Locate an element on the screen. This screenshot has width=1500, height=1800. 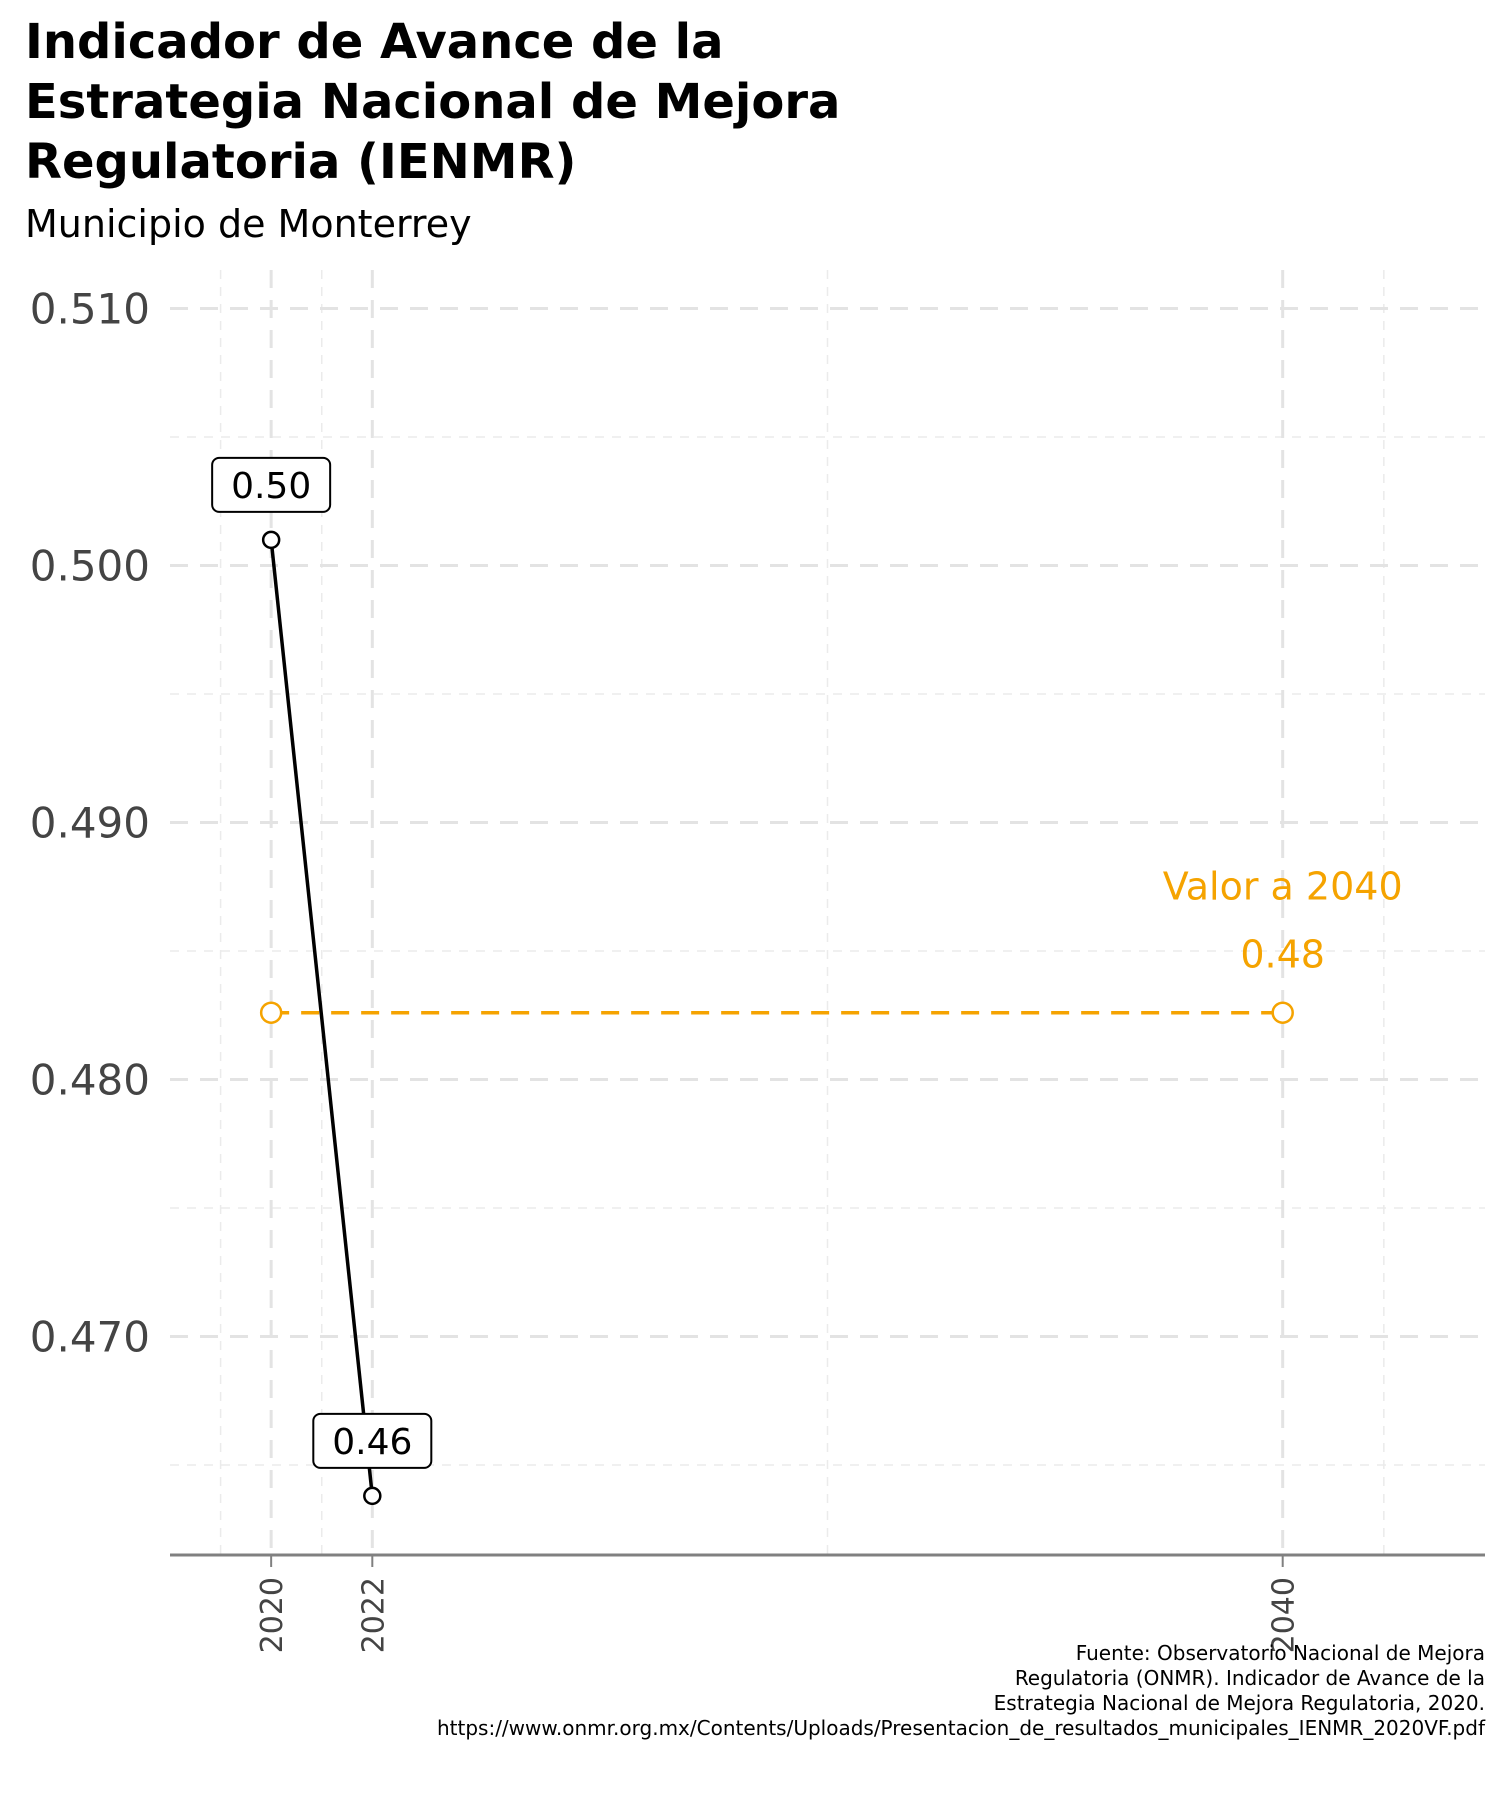
chart-title-line: Estrategia Nacional de Mejora is located at coordinates (433, 102).